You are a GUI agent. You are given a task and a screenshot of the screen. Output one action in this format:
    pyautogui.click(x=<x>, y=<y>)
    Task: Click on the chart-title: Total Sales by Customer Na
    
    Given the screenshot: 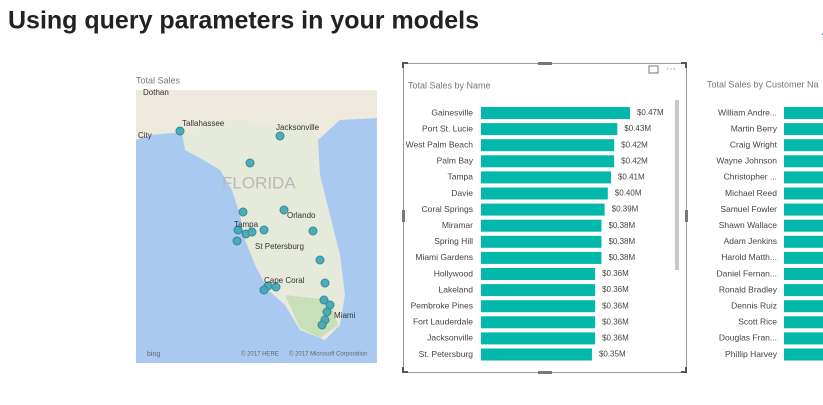 What is the action you would take?
    pyautogui.click(x=763, y=84)
    